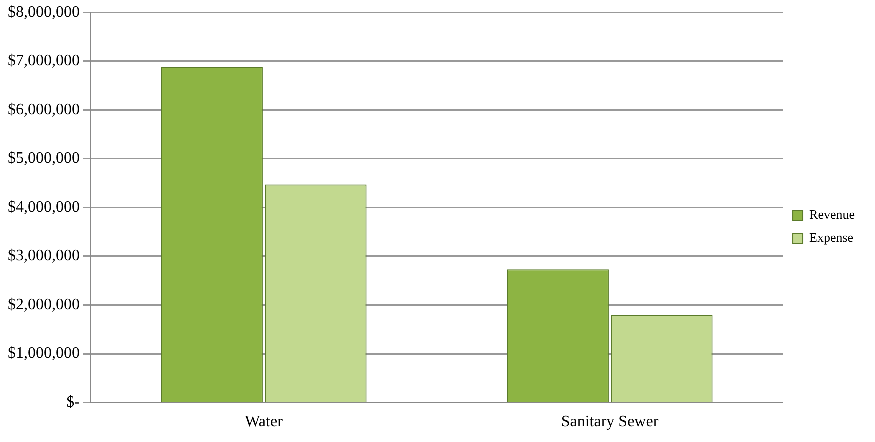 The width and height of the screenshot is (875, 442). What do you see at coordinates (833, 214) in the screenshot?
I see `legend-label: Revenue` at bounding box center [833, 214].